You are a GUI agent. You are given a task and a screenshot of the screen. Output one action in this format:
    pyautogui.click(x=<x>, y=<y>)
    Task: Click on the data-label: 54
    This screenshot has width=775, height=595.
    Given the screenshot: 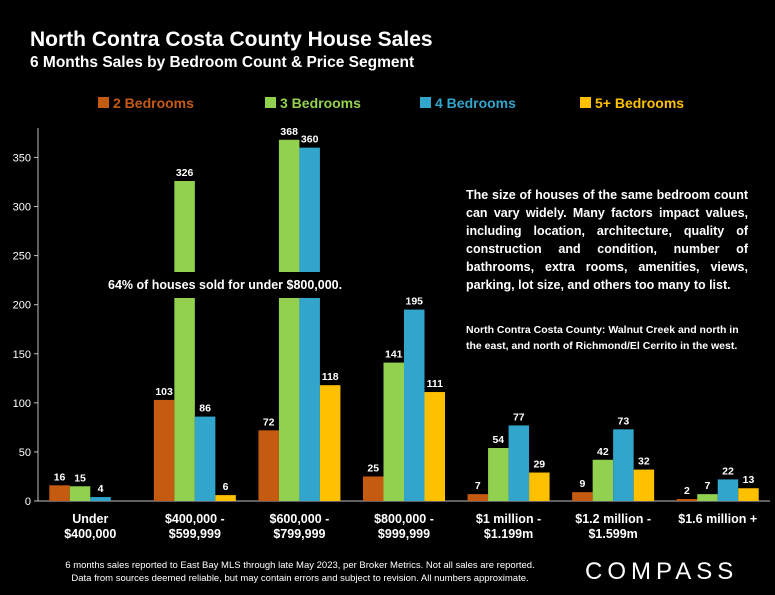 What is the action you would take?
    pyautogui.click(x=498, y=440)
    